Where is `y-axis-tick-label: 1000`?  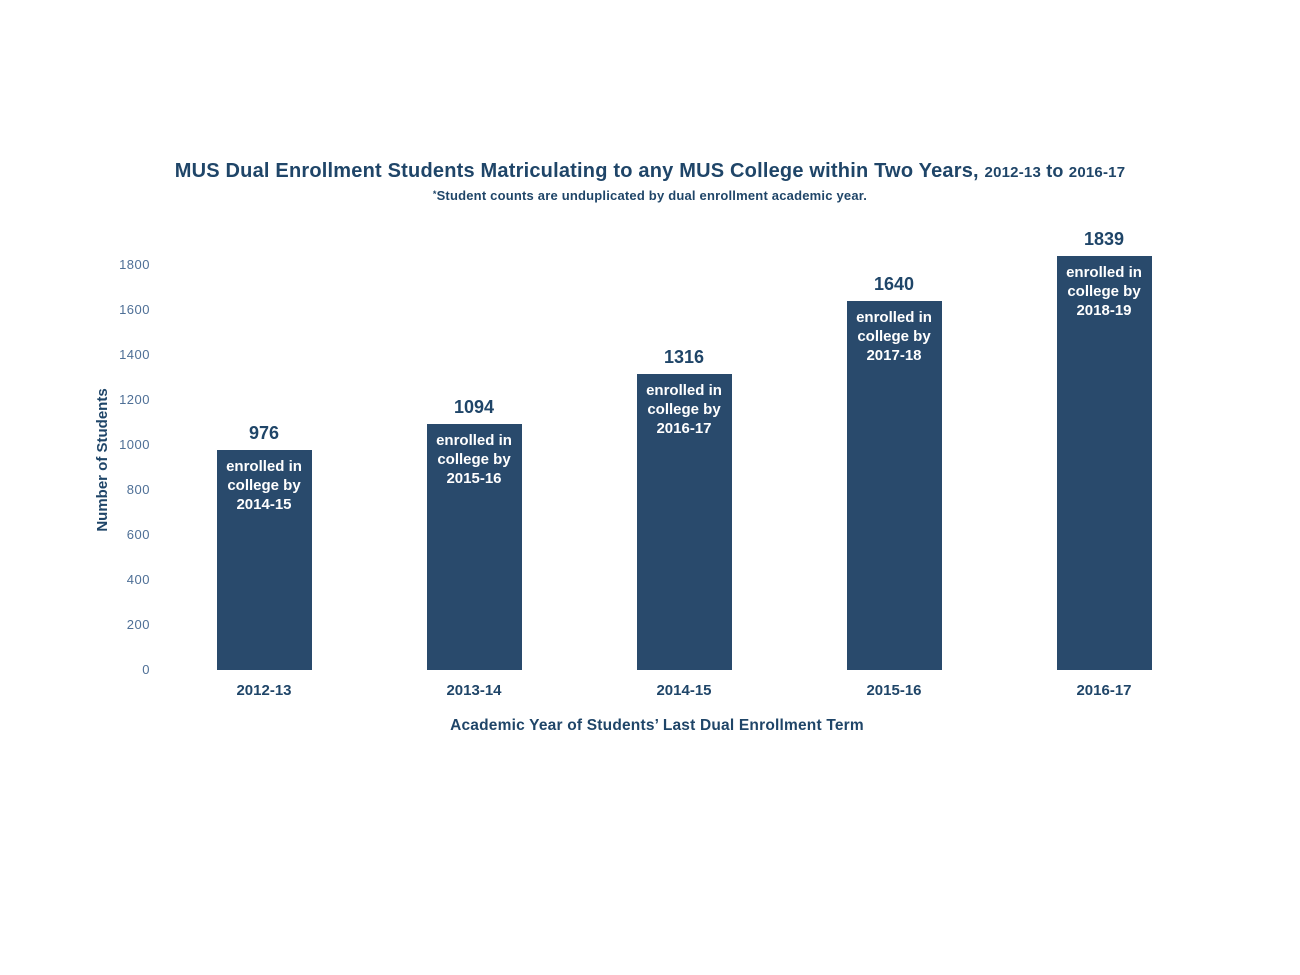
y-axis-tick-label: 1000 is located at coordinates (134, 444).